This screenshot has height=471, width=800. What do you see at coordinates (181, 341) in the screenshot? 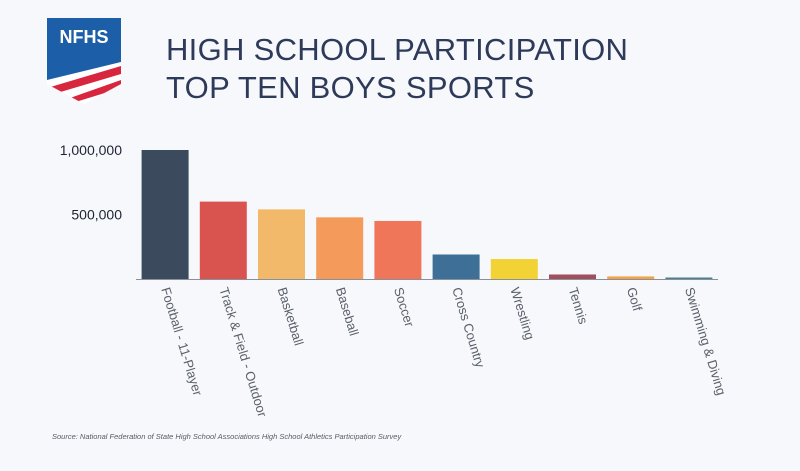
I see `x-tick-label: Football - 11-Player` at bounding box center [181, 341].